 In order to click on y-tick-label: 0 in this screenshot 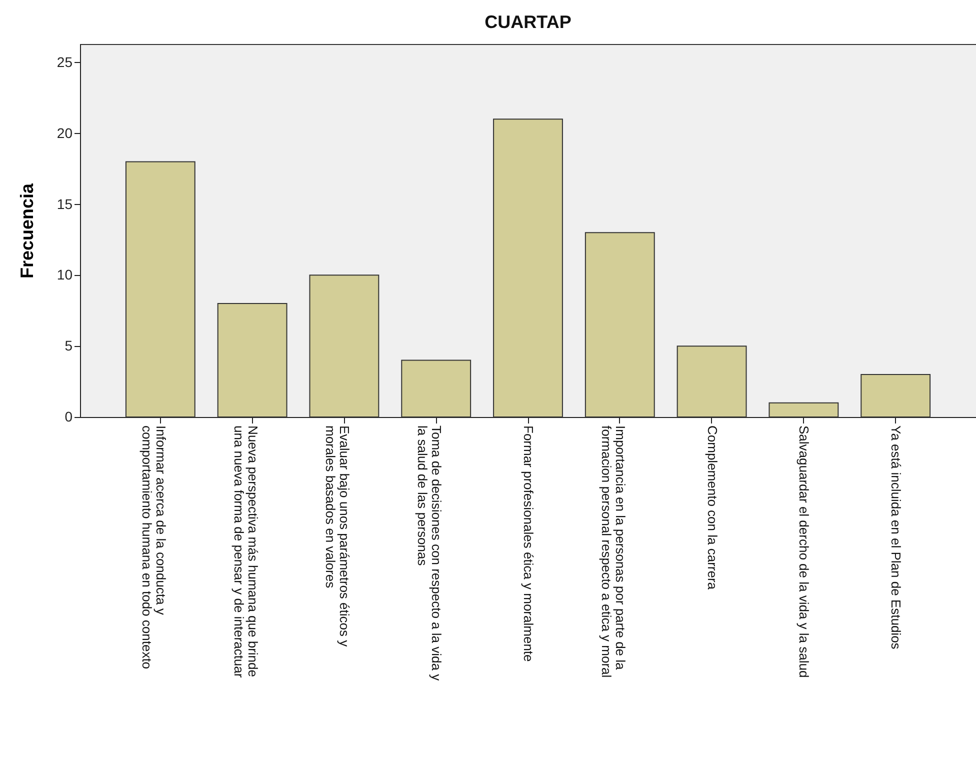, I will do `click(68, 416)`.